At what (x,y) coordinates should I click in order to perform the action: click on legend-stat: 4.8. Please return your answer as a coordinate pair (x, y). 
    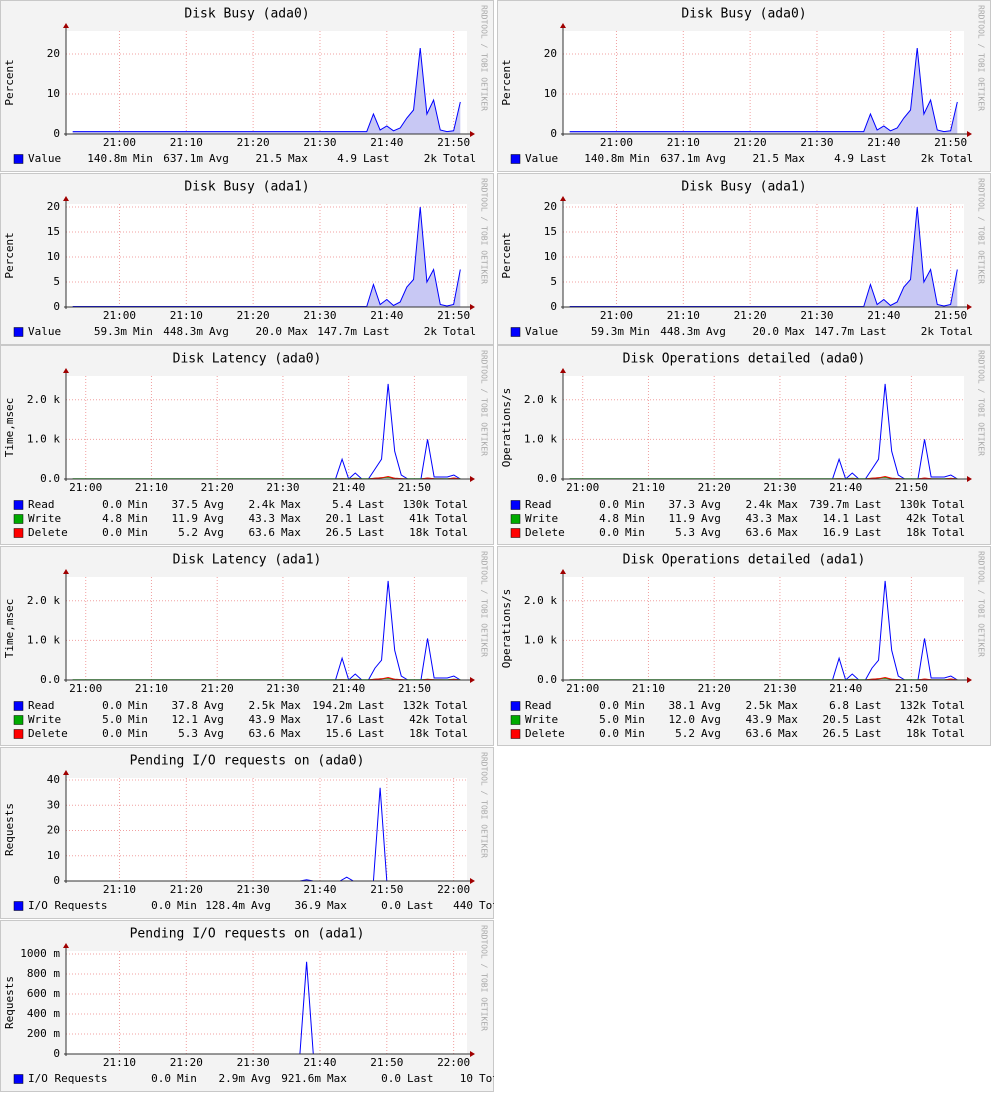
    Looking at the image, I should click on (609, 518).